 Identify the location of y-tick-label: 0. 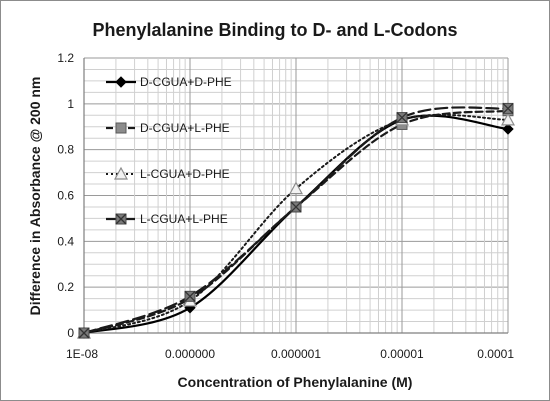
(70, 333).